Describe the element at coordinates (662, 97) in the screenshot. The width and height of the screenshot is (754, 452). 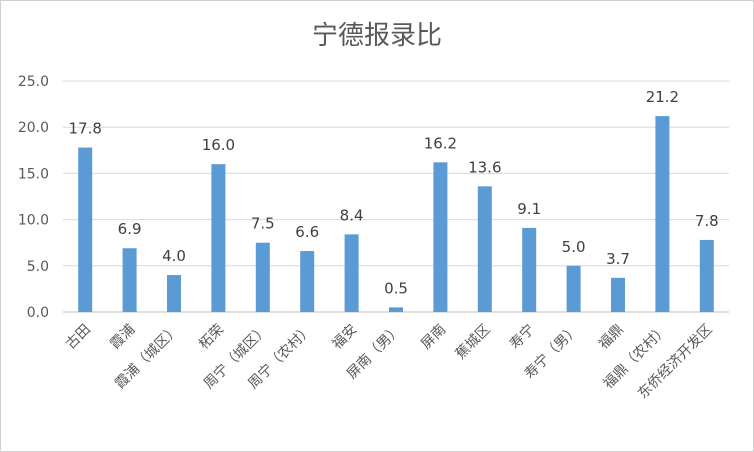
I see `data-label: 21.2` at that location.